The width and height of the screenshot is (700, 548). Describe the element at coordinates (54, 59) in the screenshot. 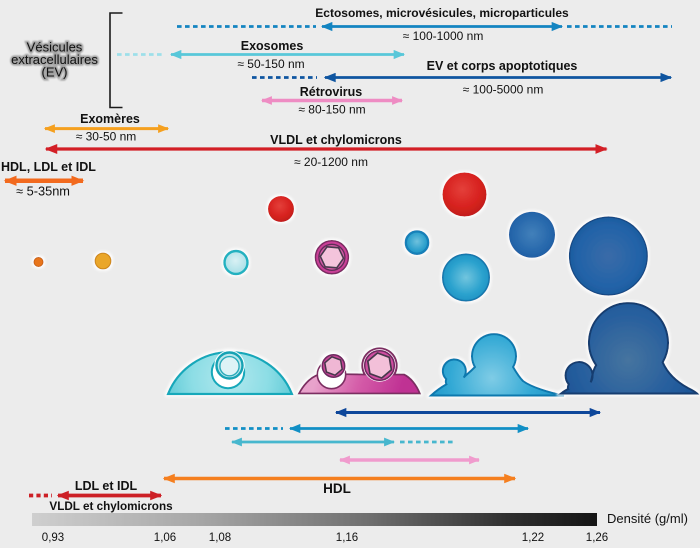

I see `svg-text: extracellulaires` at that location.